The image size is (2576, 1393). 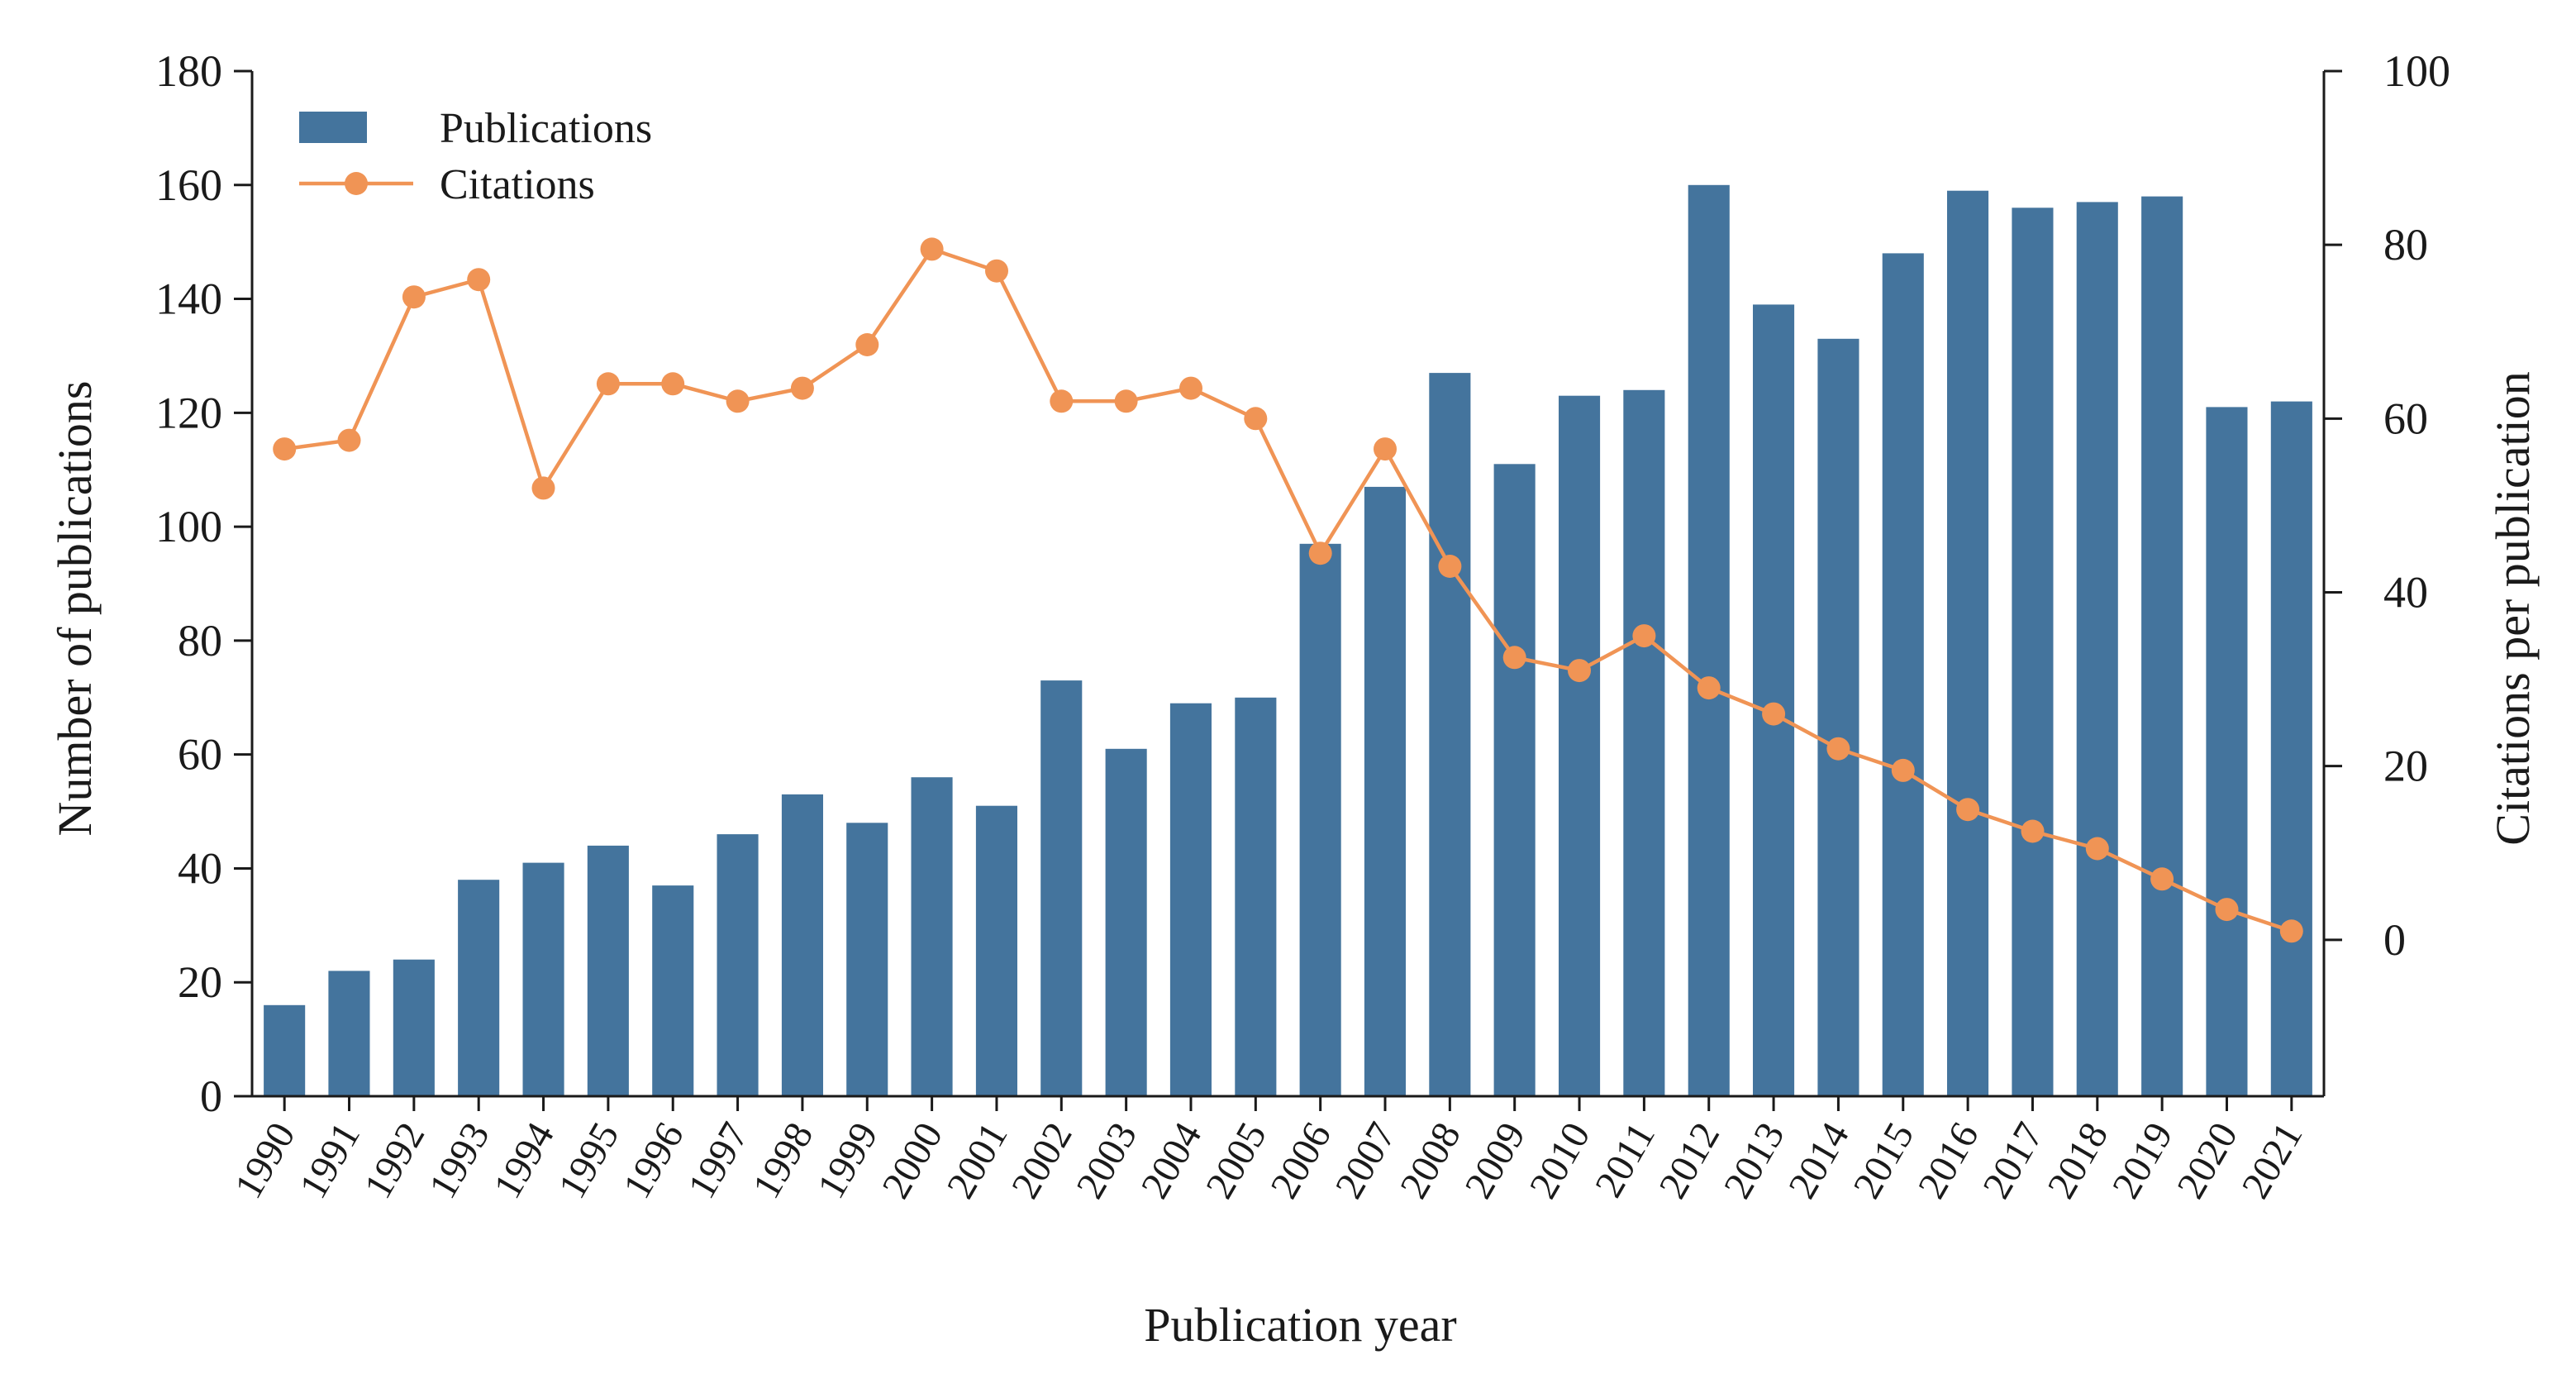 I want to click on bar-1990, so click(x=285, y=1050).